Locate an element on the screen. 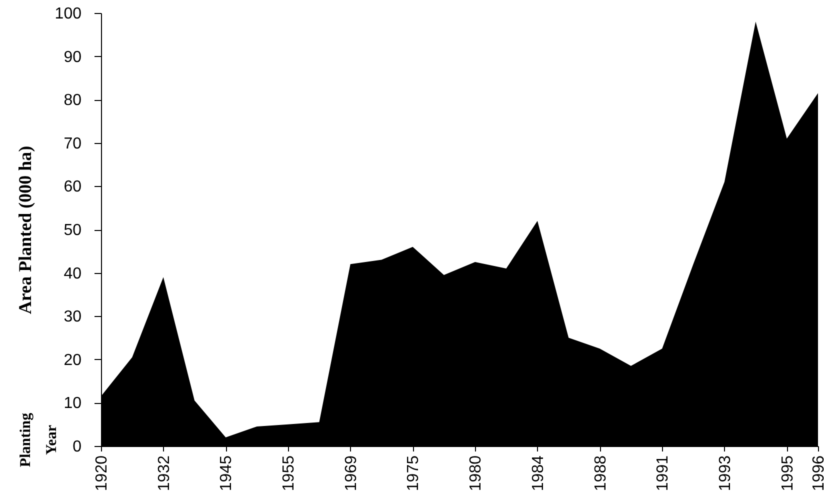 The height and width of the screenshot is (504, 824). y-tick-label: 90 is located at coordinates (73, 57).